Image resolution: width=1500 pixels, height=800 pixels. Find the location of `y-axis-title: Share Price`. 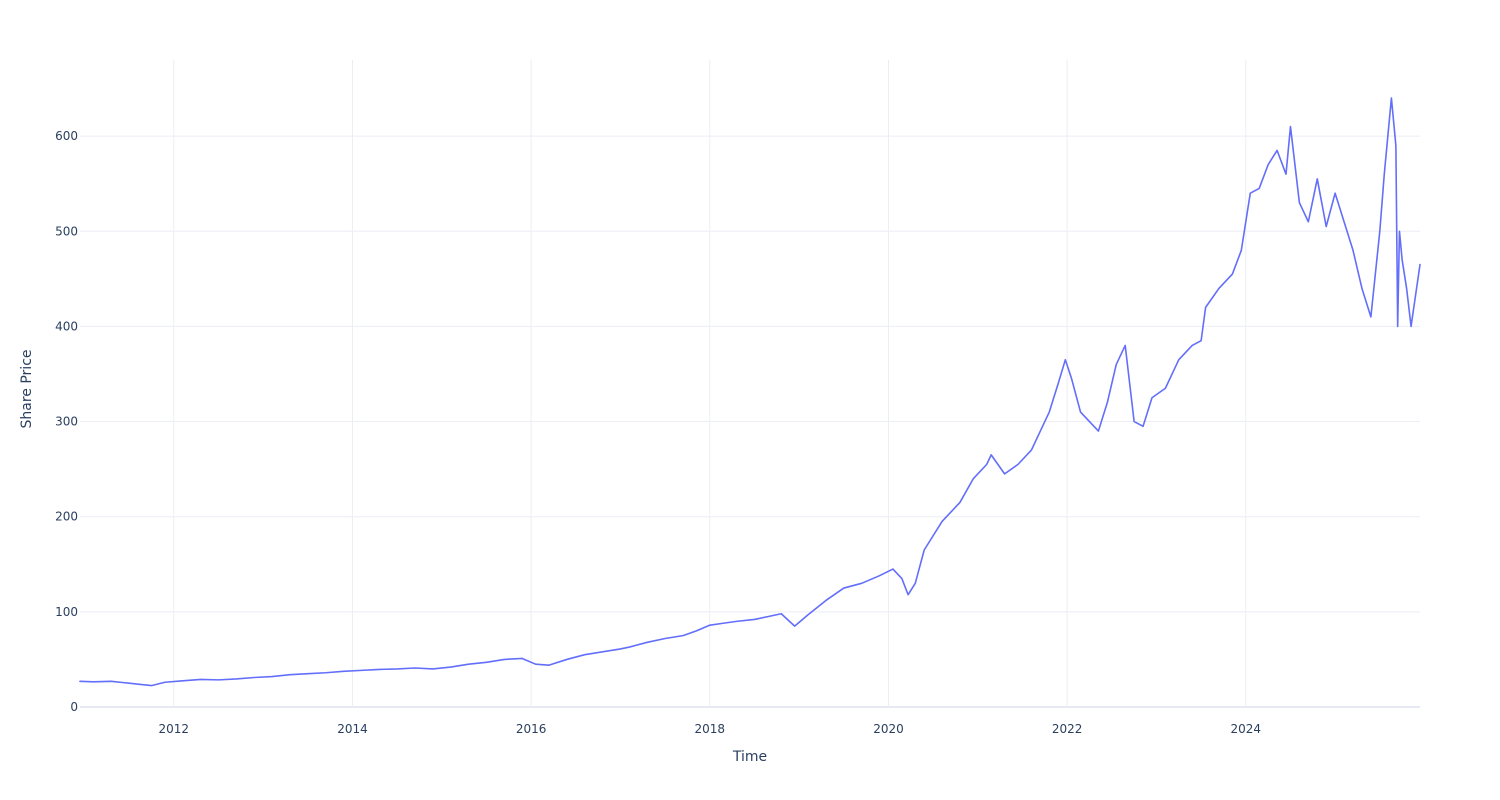

y-axis-title: Share Price is located at coordinates (27, 388).